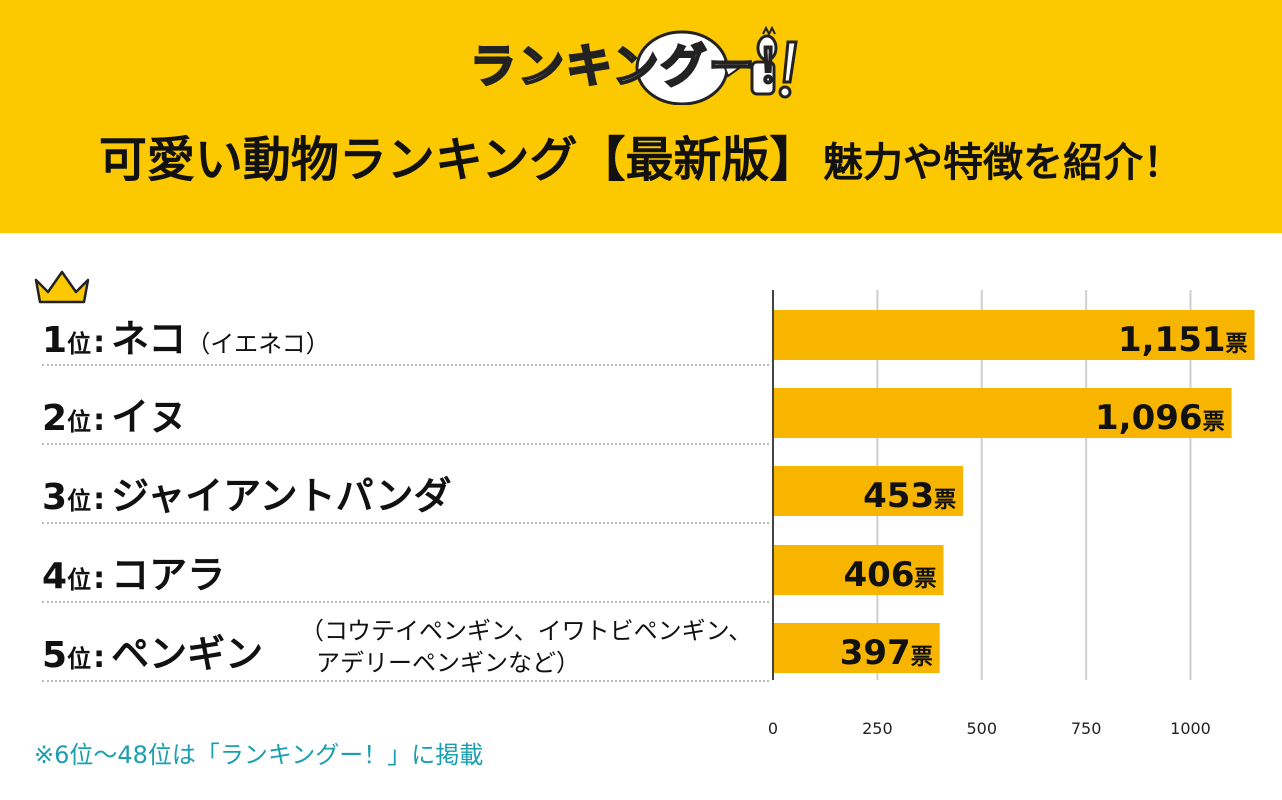  What do you see at coordinates (55, 497) in the screenshot?
I see `rank-number: 3` at bounding box center [55, 497].